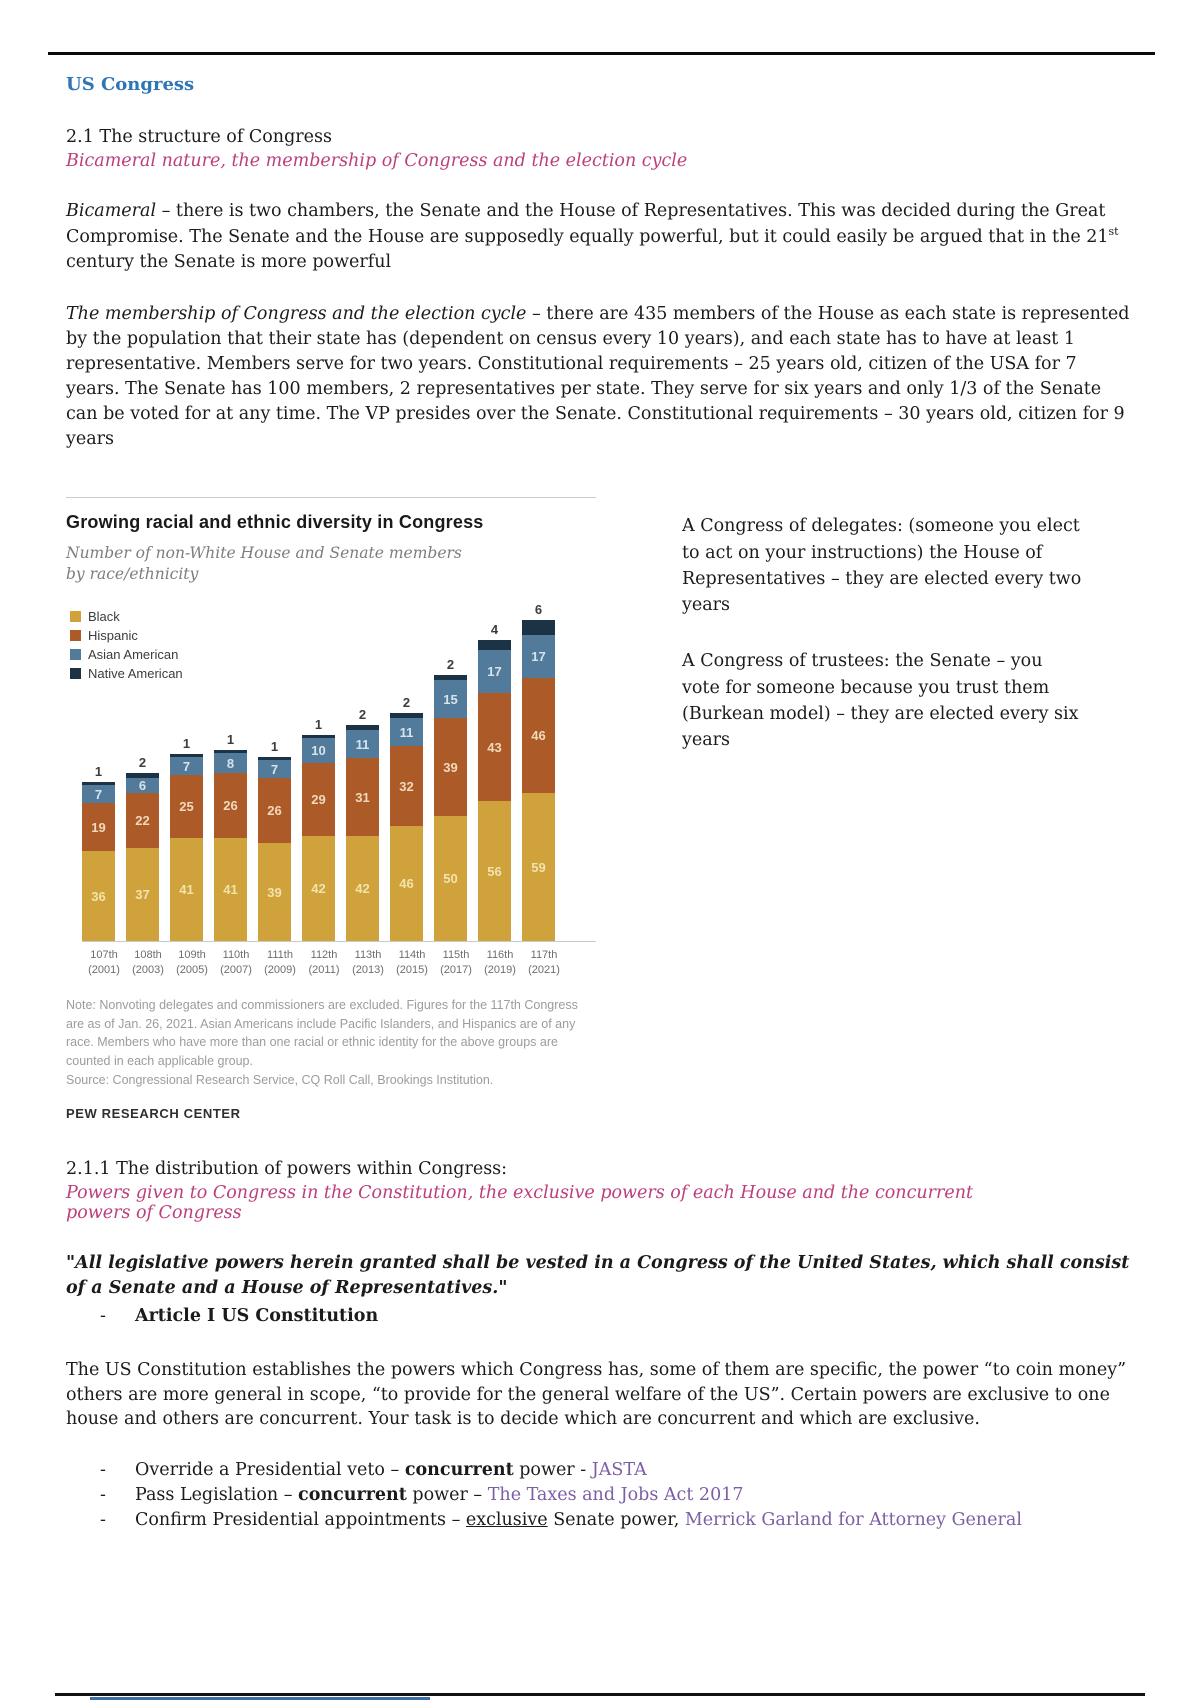  Describe the element at coordinates (450, 879) in the screenshot. I see `bar-segment-black: 50` at that location.